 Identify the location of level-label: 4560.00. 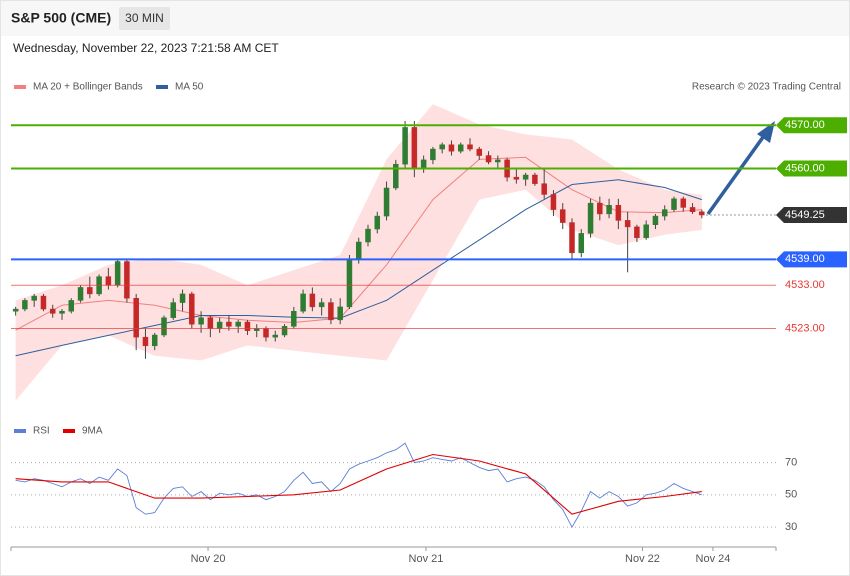
(805, 168).